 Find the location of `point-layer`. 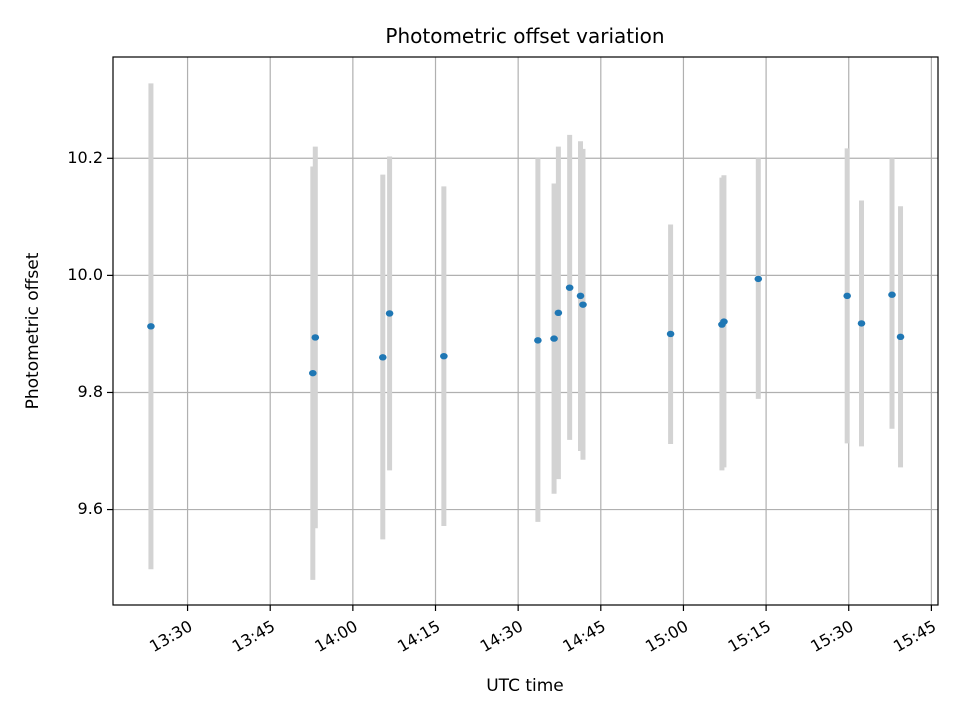

point-layer is located at coordinates (526, 326).